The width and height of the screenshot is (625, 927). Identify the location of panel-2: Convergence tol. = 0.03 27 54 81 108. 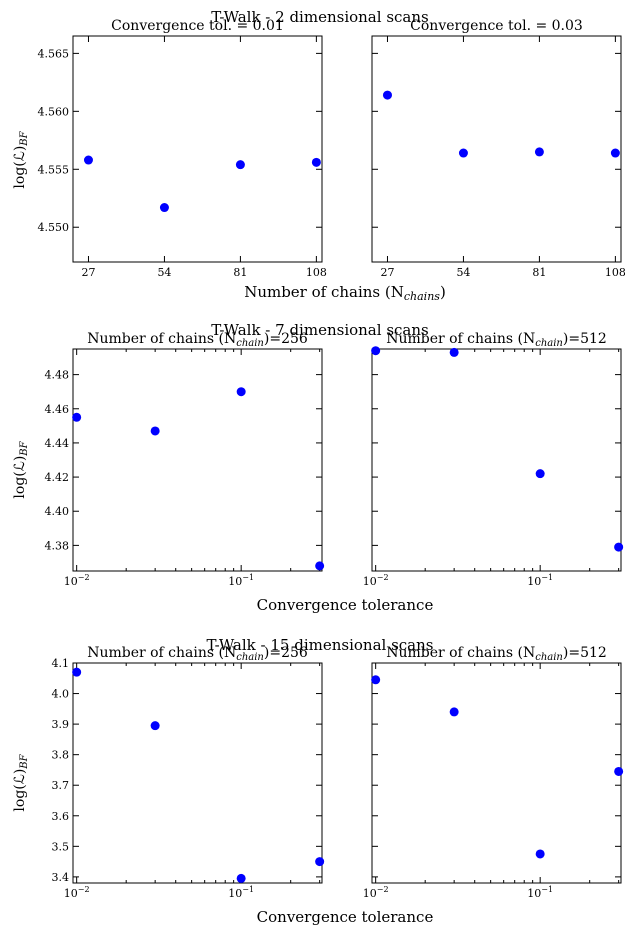
(498, 148).